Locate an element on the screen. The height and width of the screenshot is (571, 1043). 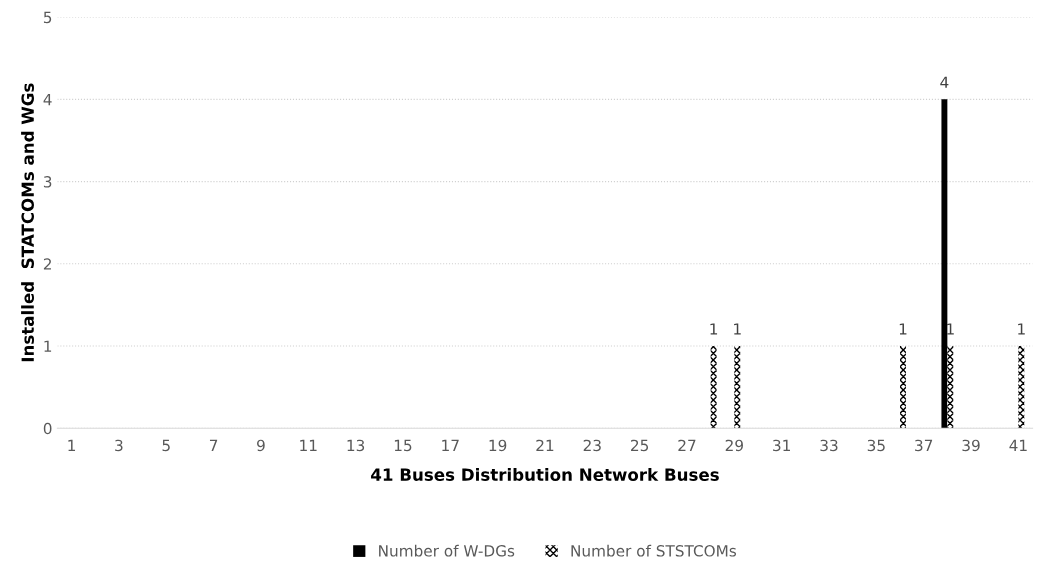
x-tick-label: 5 is located at coordinates (166, 445).